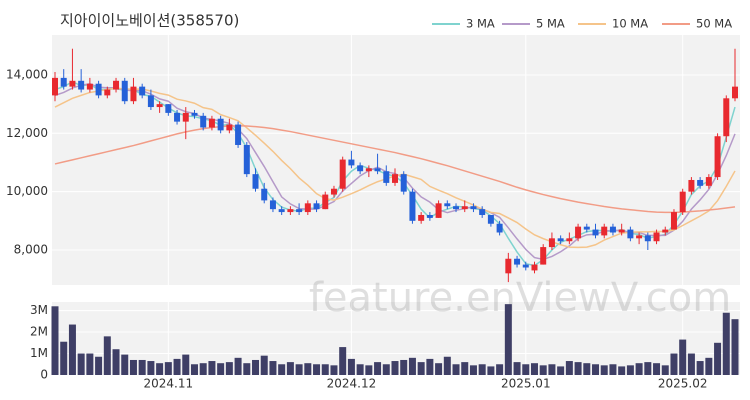  What do you see at coordinates (39, 353) in the screenshot?
I see `y-tick-label: 1M` at bounding box center [39, 353].